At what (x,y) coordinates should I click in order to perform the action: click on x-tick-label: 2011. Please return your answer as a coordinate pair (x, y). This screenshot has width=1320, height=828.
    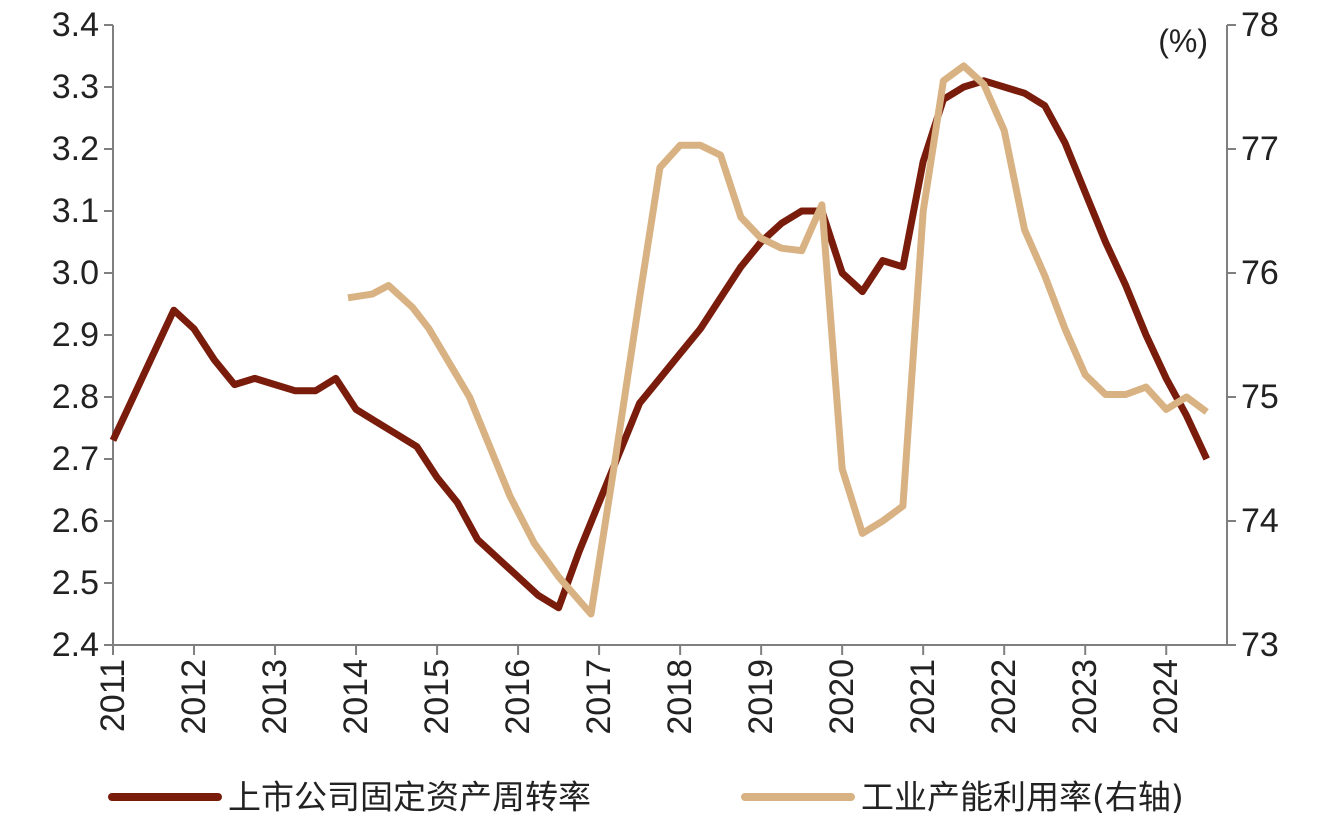
    Looking at the image, I should click on (113, 695).